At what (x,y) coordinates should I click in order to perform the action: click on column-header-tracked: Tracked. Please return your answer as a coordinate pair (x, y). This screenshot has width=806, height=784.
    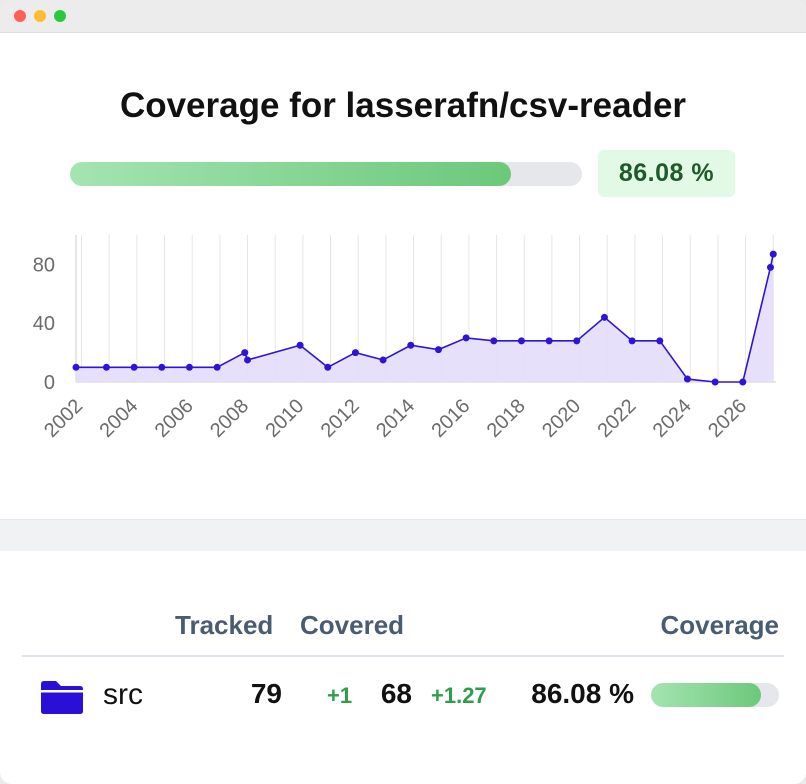
    Looking at the image, I should click on (224, 625).